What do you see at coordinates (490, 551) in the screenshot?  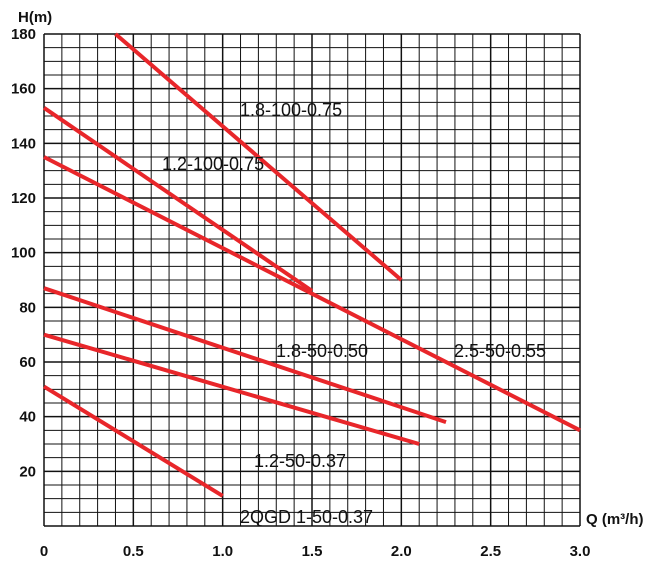 I see `x-tick-label: 2.5` at bounding box center [490, 551].